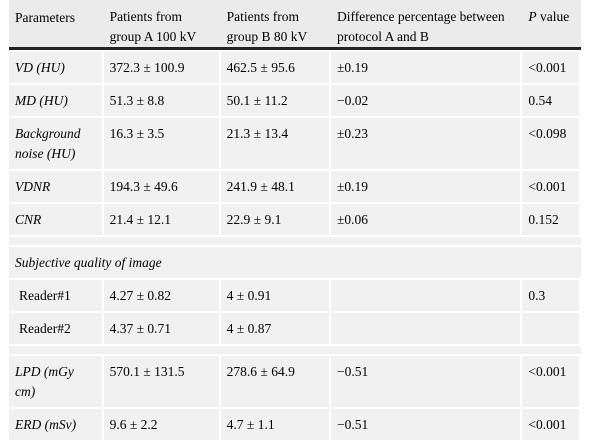 The width and height of the screenshot is (590, 440). Describe the element at coordinates (427, 218) in the screenshot. I see `difference-cell: ±0.06` at that location.